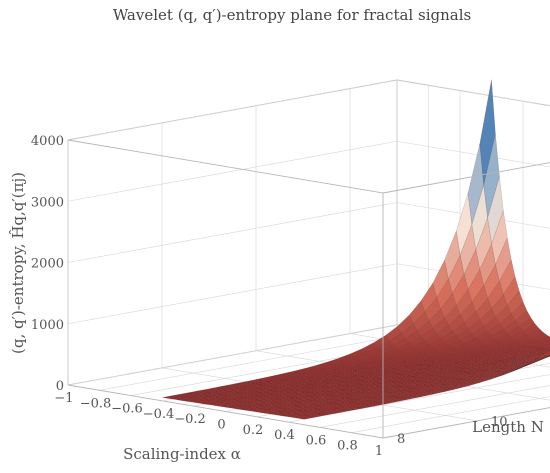 This screenshot has width=550, height=473. What do you see at coordinates (47, 141) in the screenshot?
I see `z-tick-label: 4000` at bounding box center [47, 141].